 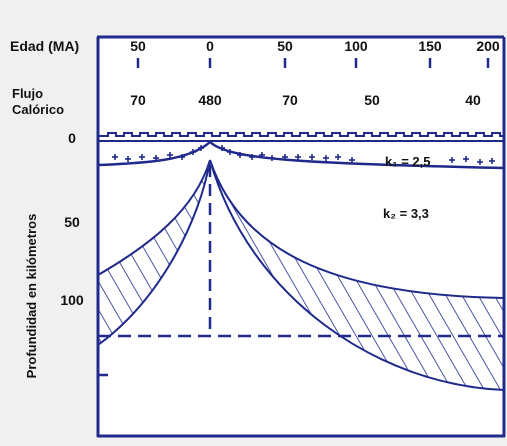 What do you see at coordinates (372, 100) in the screenshot?
I see `heat-flow-value: 50` at bounding box center [372, 100].